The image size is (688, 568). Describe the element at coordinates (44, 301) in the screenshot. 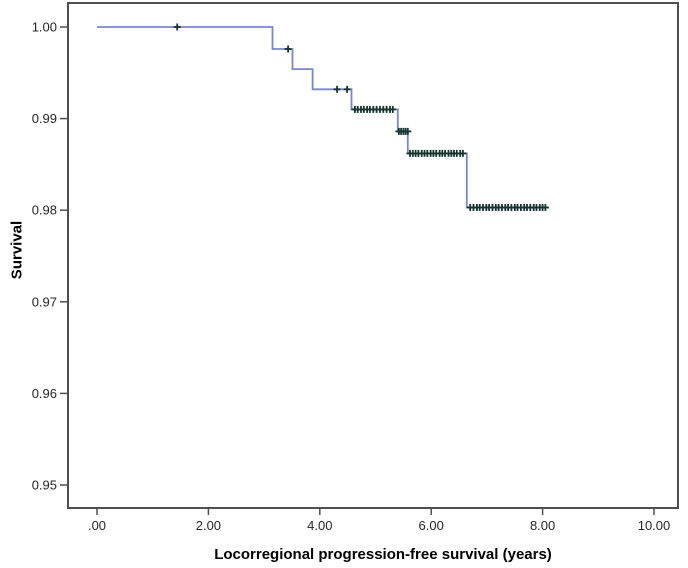

I see `y-tick-label: 0.97` at that location.